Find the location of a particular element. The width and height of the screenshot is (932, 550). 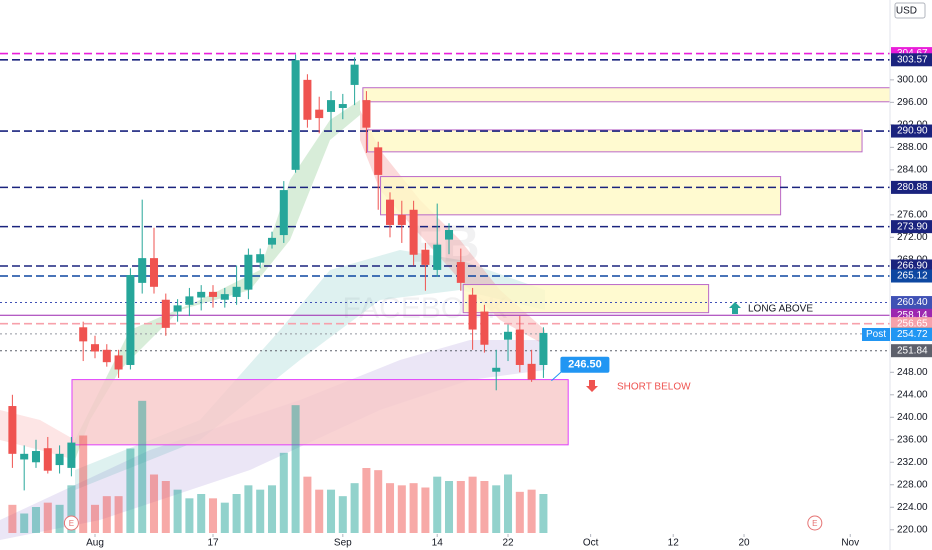

y-tick-label: 236.00 is located at coordinates (912, 439).